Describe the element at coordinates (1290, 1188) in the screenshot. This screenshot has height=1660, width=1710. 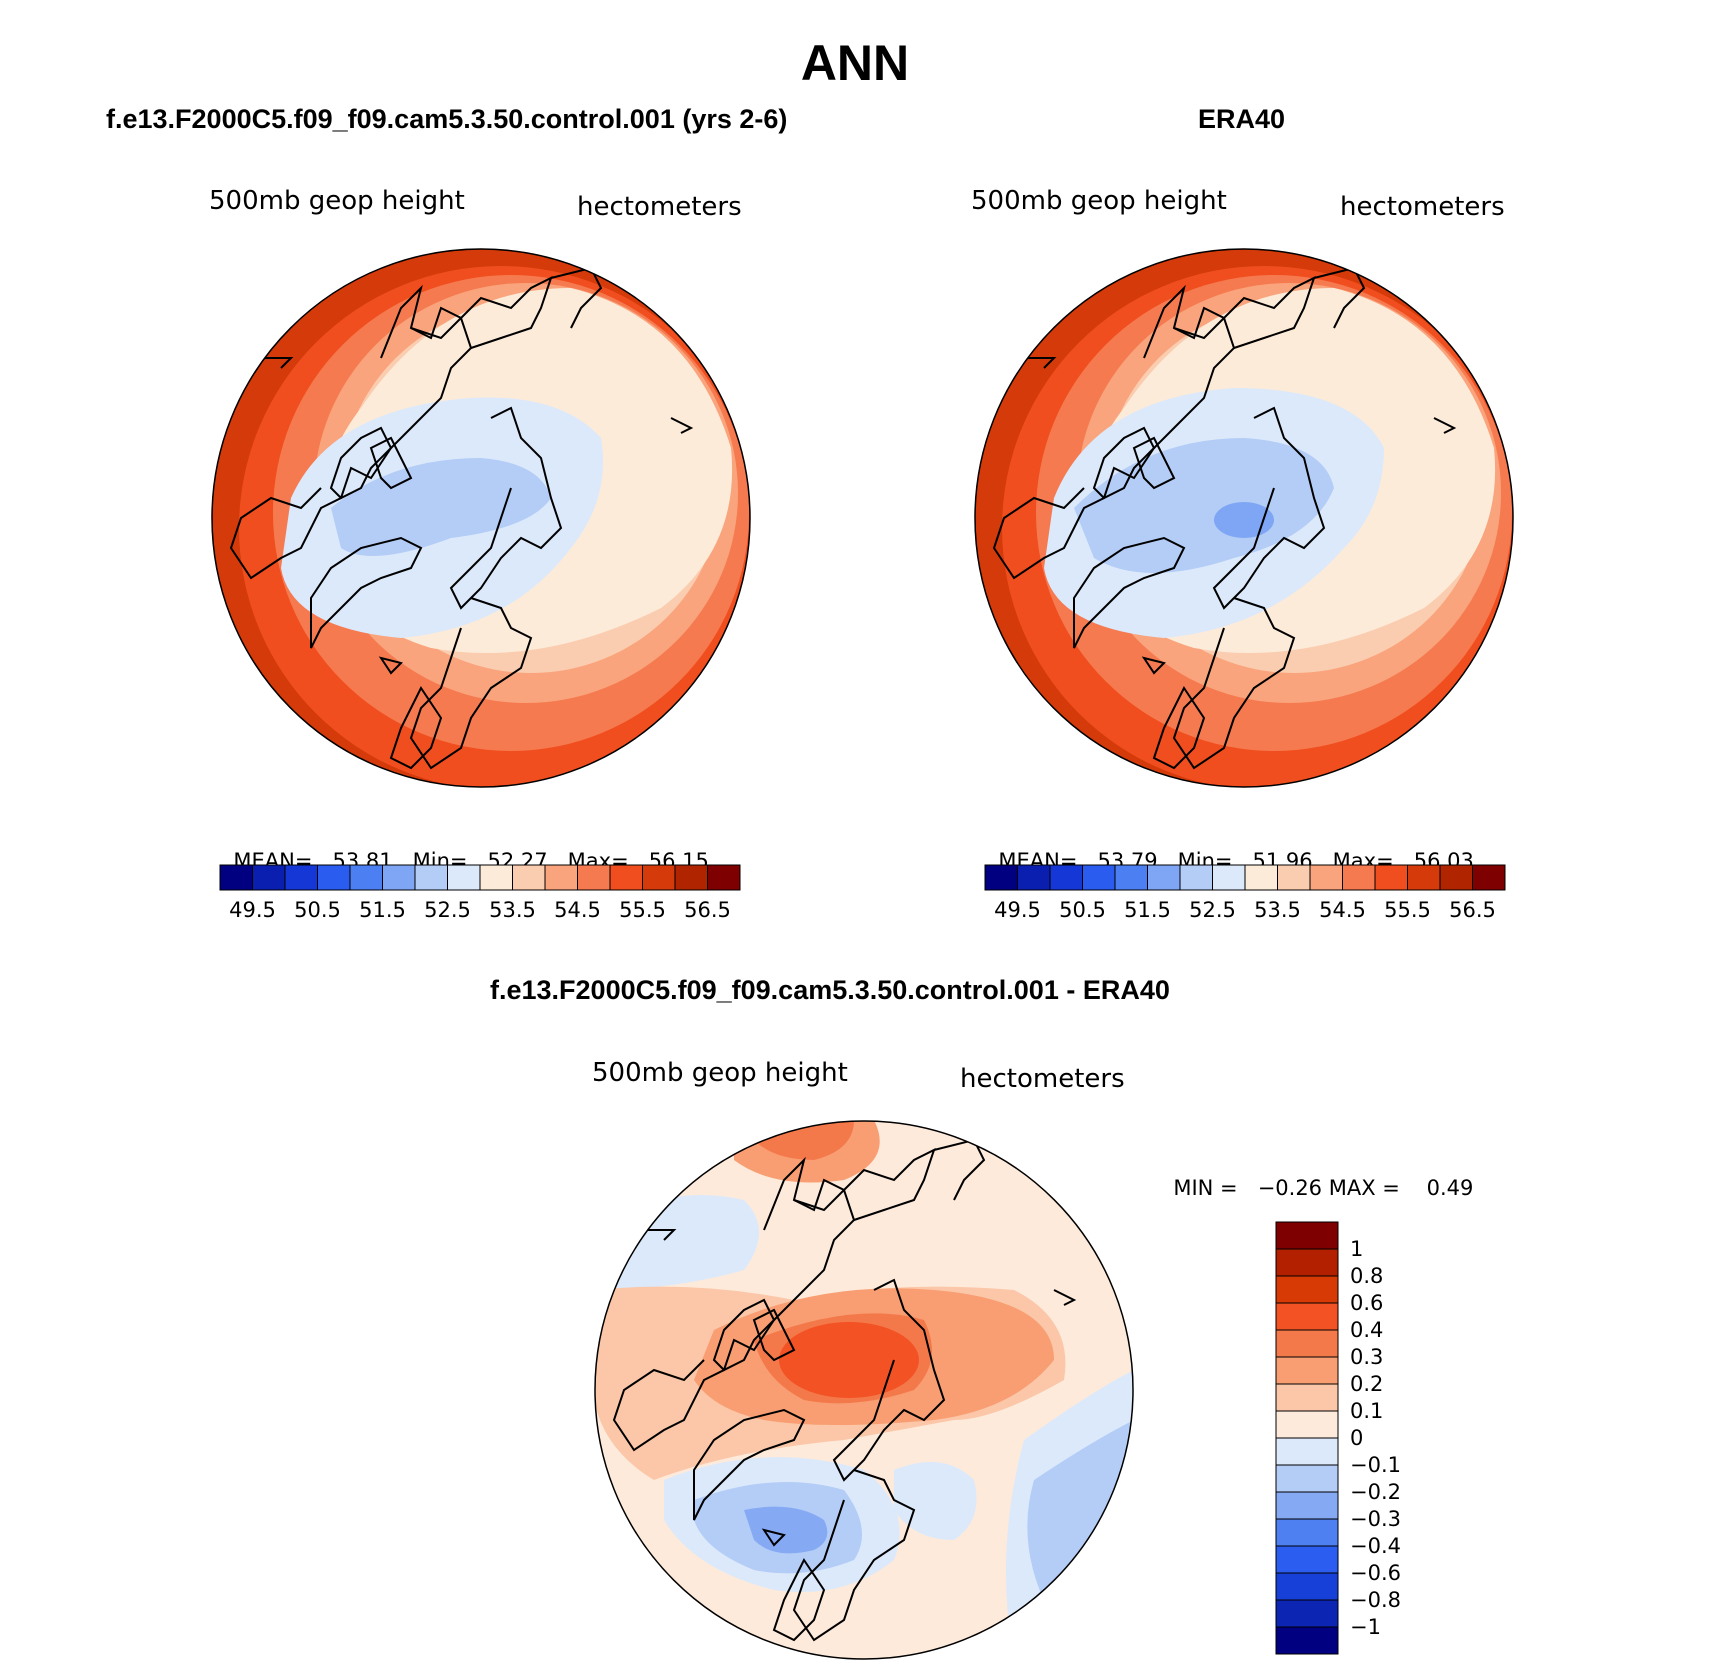
I see `min-value: −0.26` at that location.